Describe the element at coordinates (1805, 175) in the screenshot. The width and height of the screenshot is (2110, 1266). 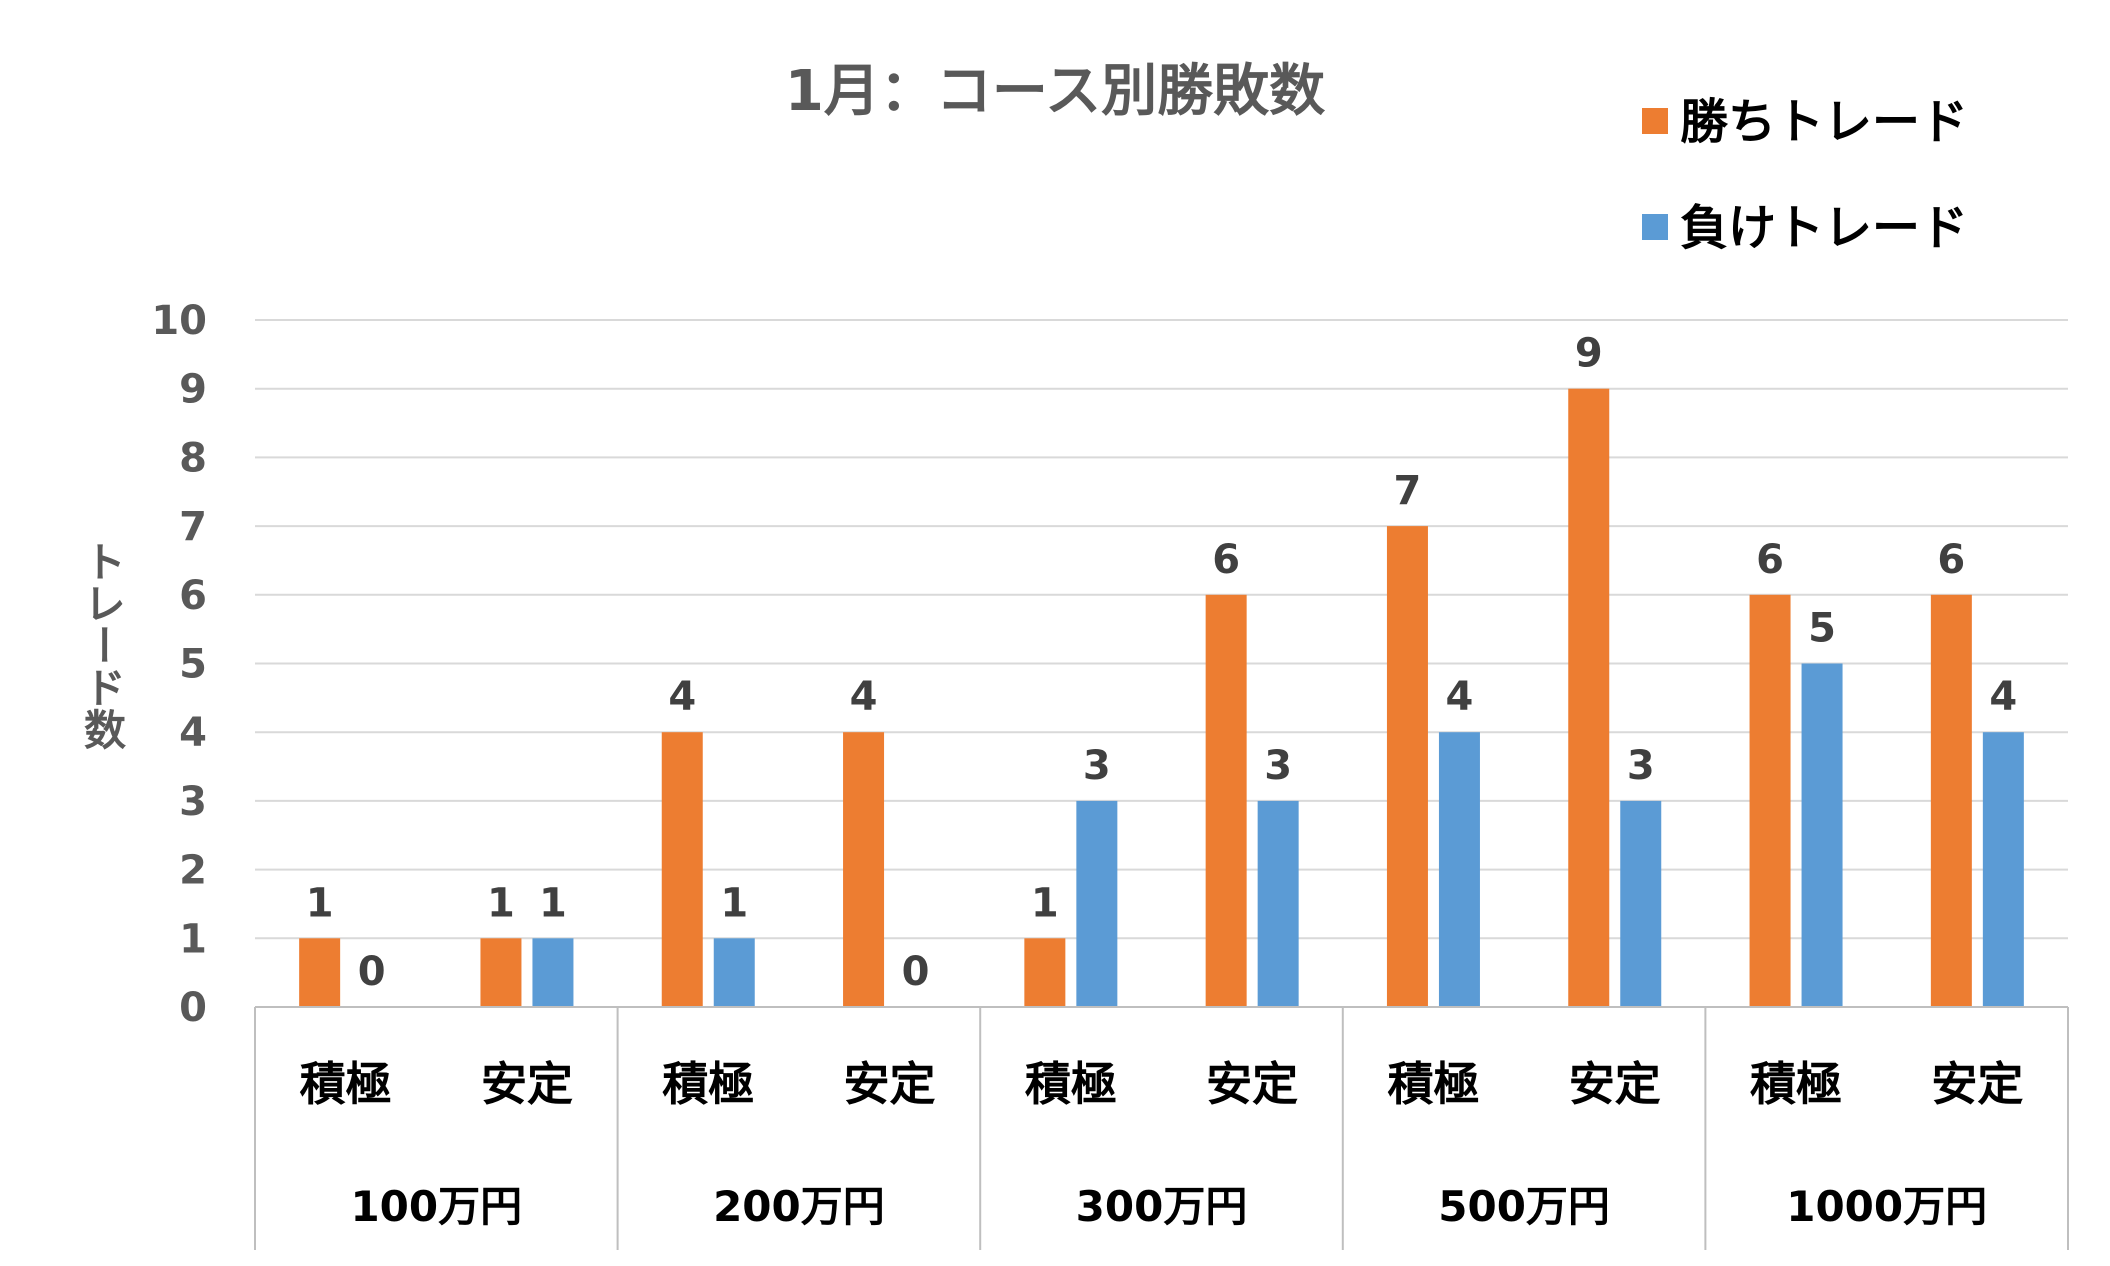
I see `legend: 勝ちトレード 負けトレード` at that location.